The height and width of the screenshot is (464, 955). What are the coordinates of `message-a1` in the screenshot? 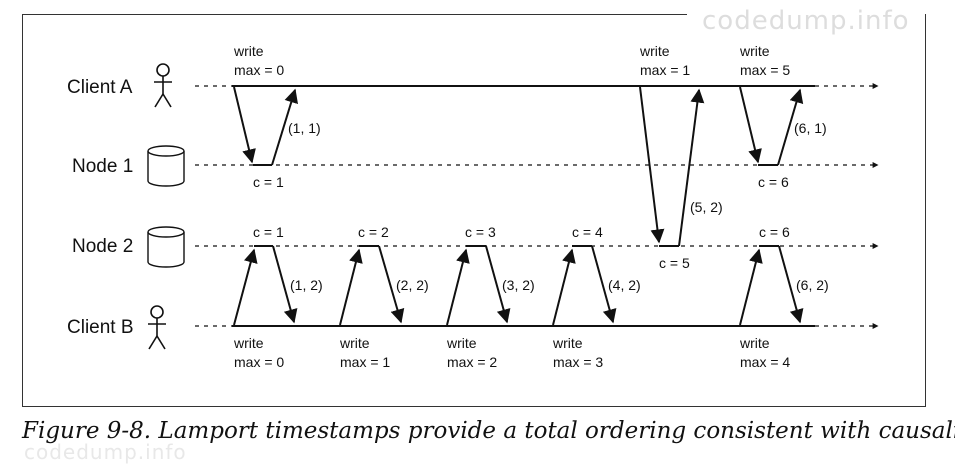 It's located at (265, 126).